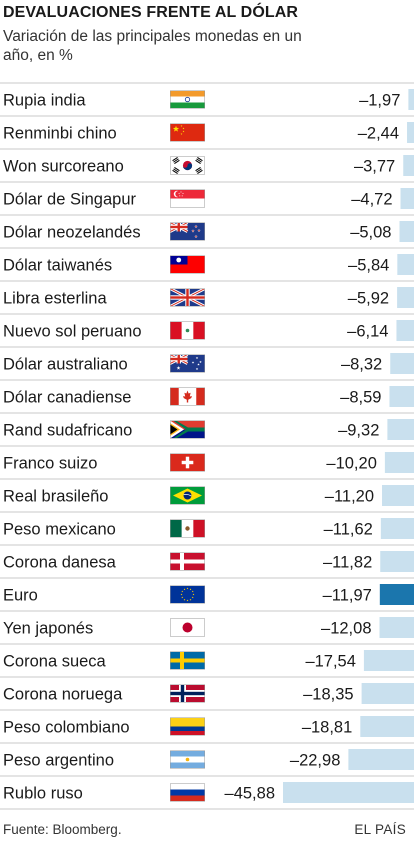  What do you see at coordinates (187, 462) in the screenshot?
I see `switzerland-flag-icon` at bounding box center [187, 462].